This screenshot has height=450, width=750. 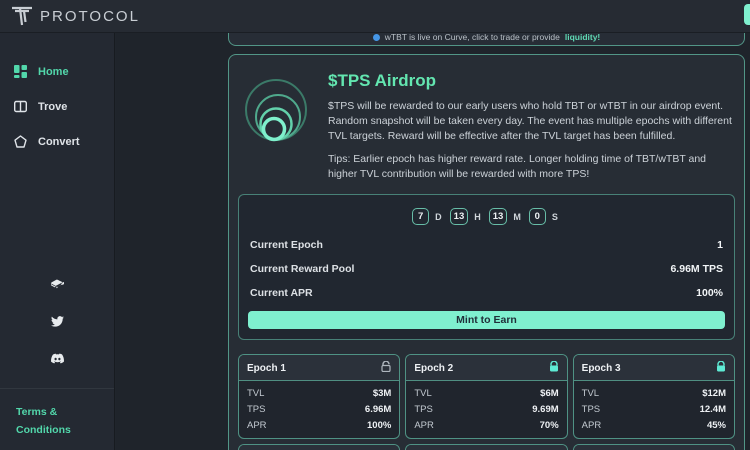 What do you see at coordinates (716, 425) in the screenshot?
I see `apr-value: 45%` at bounding box center [716, 425].